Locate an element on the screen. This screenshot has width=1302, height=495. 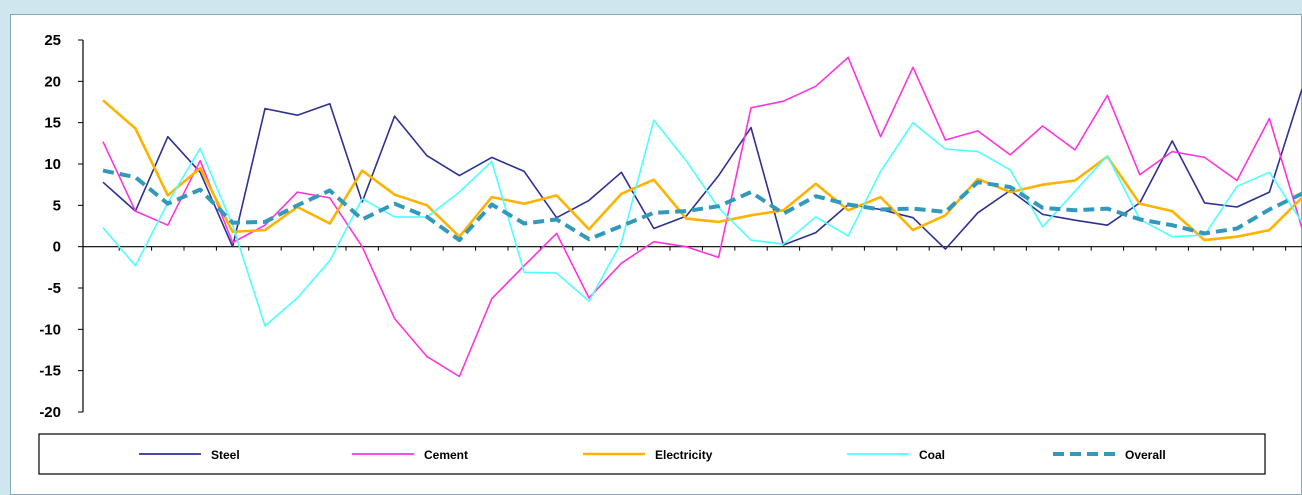
x-tick-label: Oct/18 is located at coordinates (1108, 268).